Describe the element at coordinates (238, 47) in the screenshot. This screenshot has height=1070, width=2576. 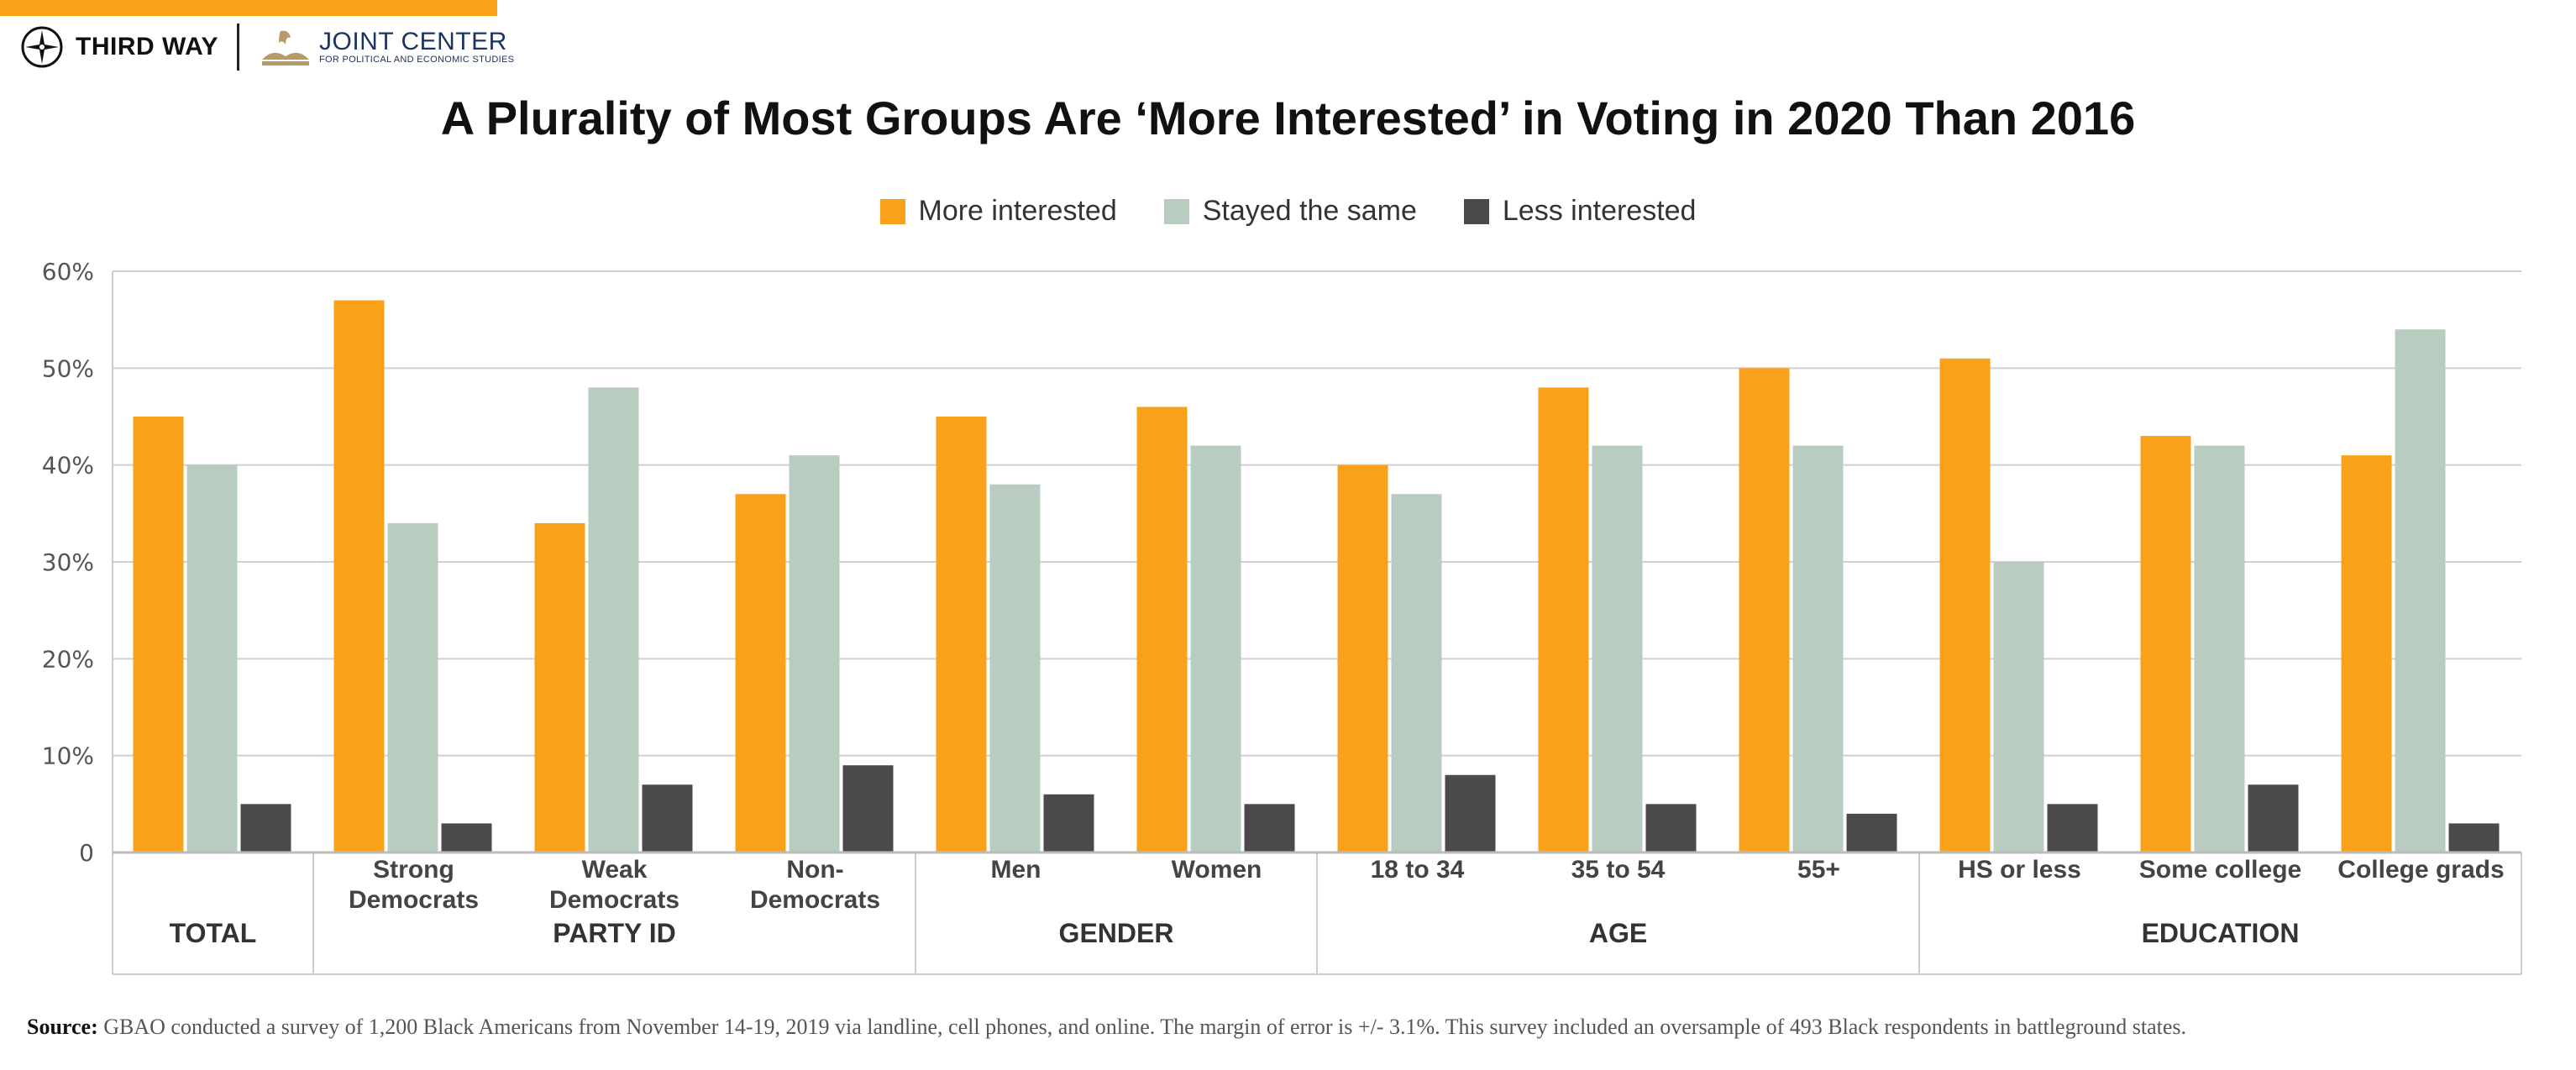
I see `logo-divider` at that location.